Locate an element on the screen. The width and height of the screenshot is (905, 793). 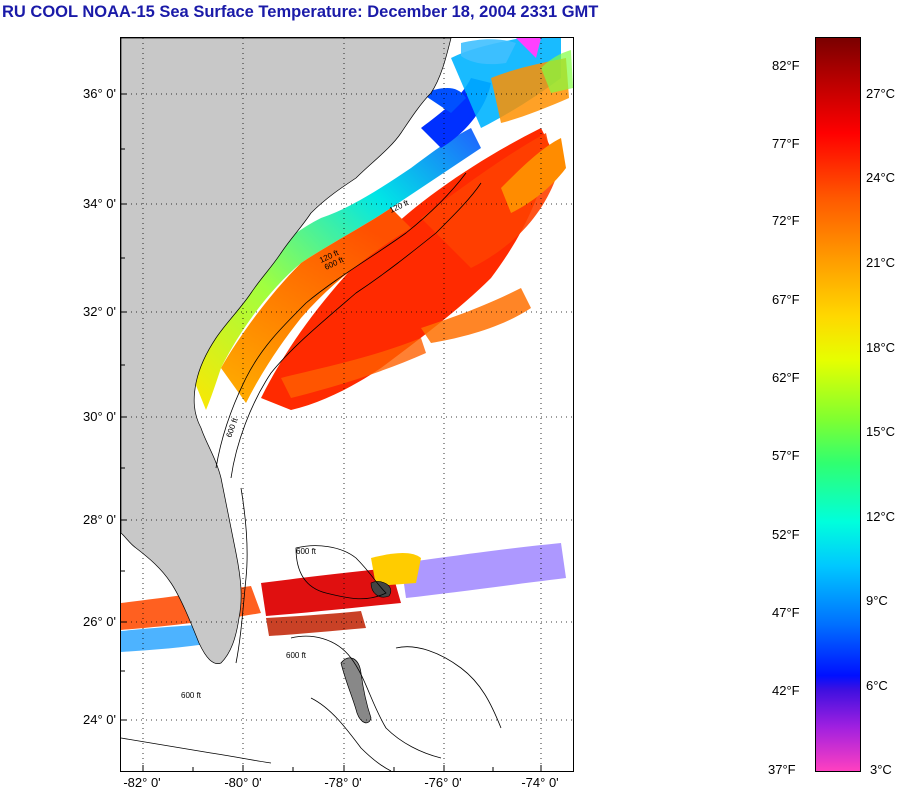
colorbar-f-label: 47°F is located at coordinates (786, 612).